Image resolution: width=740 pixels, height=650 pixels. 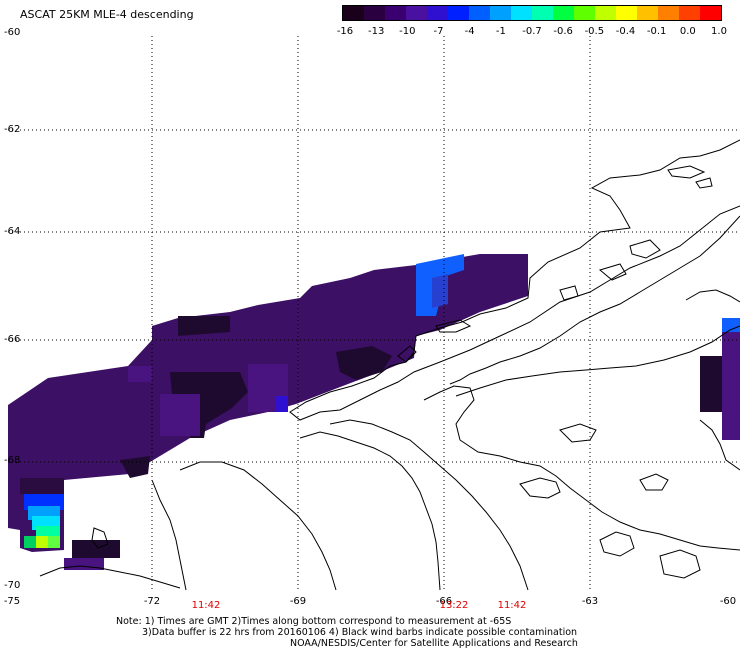 What do you see at coordinates (469, 31) in the screenshot?
I see `colorbar-tick-label: -4` at bounding box center [469, 31].